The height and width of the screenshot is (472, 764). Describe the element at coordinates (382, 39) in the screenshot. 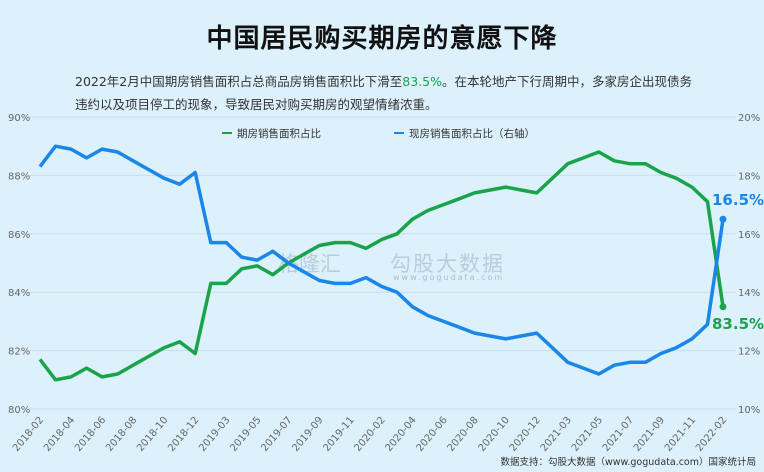

I see `page-title: 中国居民购买期房的意愿下降` at that location.